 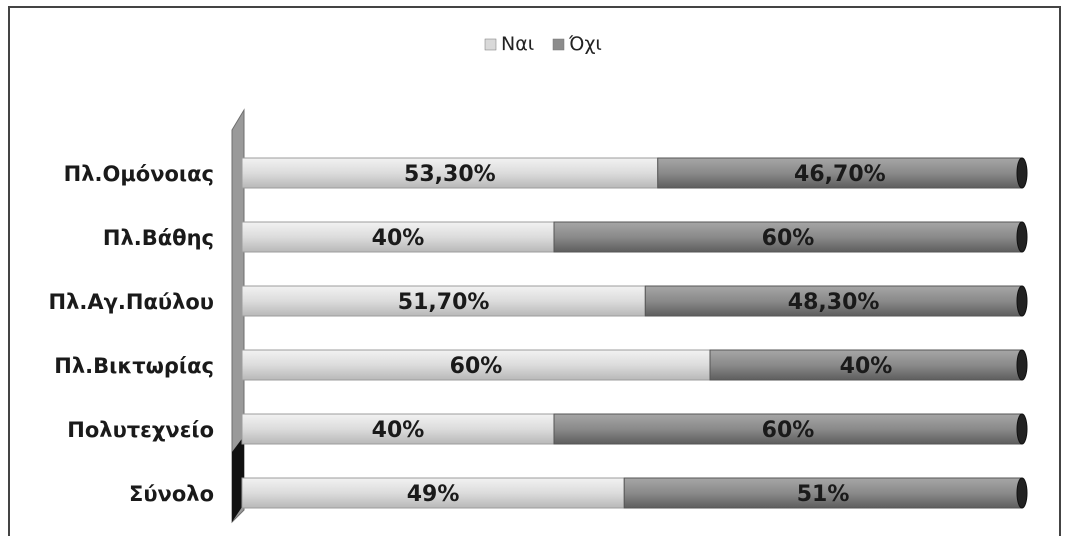 What do you see at coordinates (834, 302) in the screenshot?
I see `data-label: 48,30%` at bounding box center [834, 302].